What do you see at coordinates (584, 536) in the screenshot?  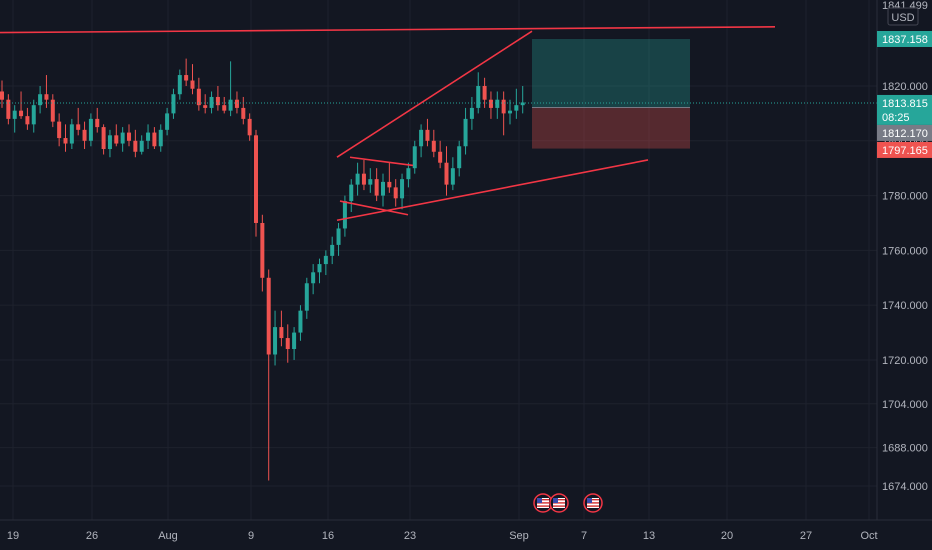 I see `time-tick-label: 7` at bounding box center [584, 536].